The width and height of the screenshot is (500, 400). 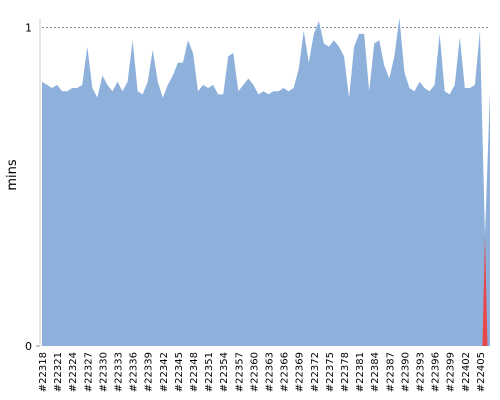 I want to click on x-tick-label: #22390, so click(x=405, y=372).